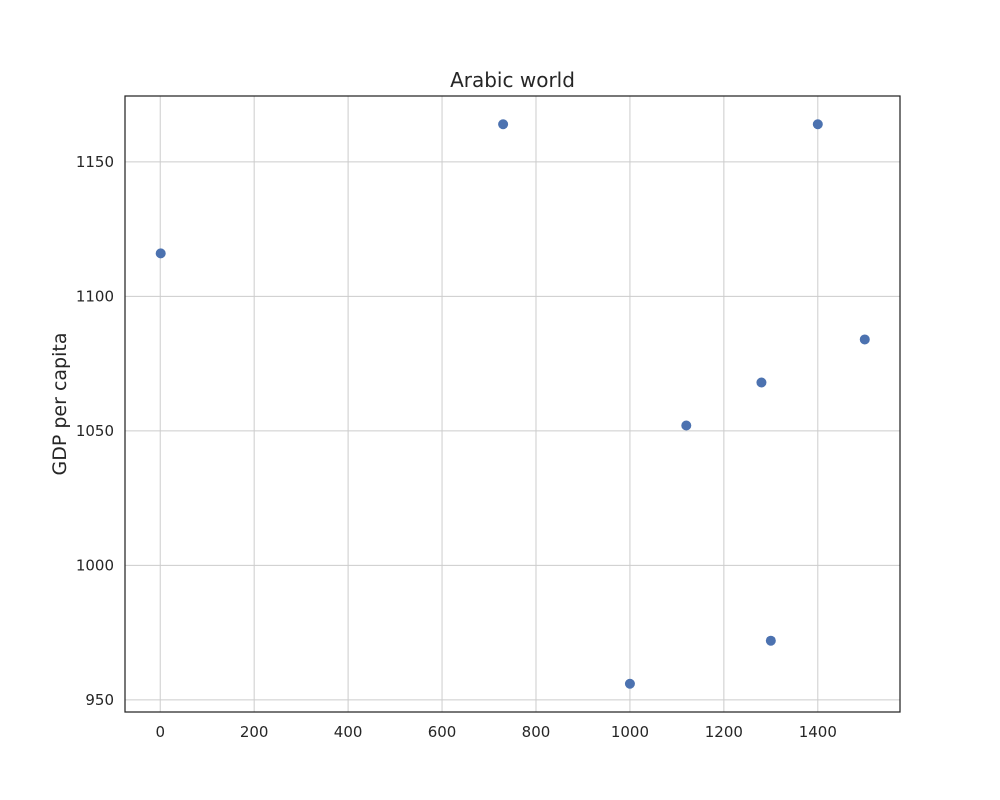 The width and height of the screenshot is (1000, 800). Describe the element at coordinates (348, 732) in the screenshot. I see `x-tick-label: 400` at that location.